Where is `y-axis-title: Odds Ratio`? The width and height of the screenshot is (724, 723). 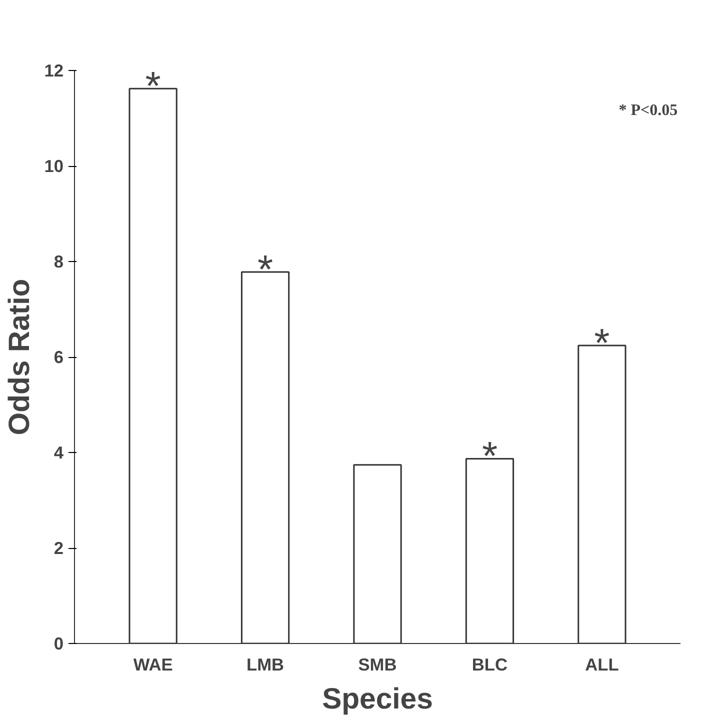
y-axis-title: Odds Ratio is located at coordinates (19, 357).